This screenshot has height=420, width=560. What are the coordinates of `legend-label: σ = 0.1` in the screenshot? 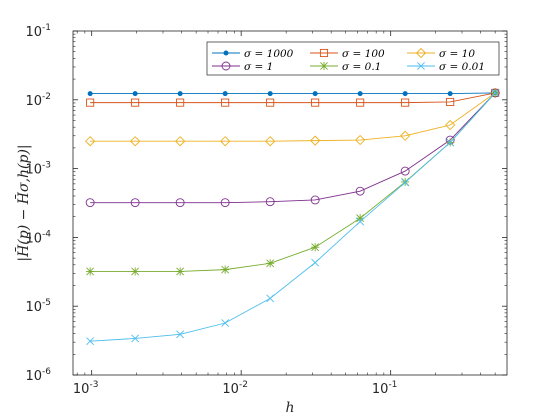 It's located at (361, 67).